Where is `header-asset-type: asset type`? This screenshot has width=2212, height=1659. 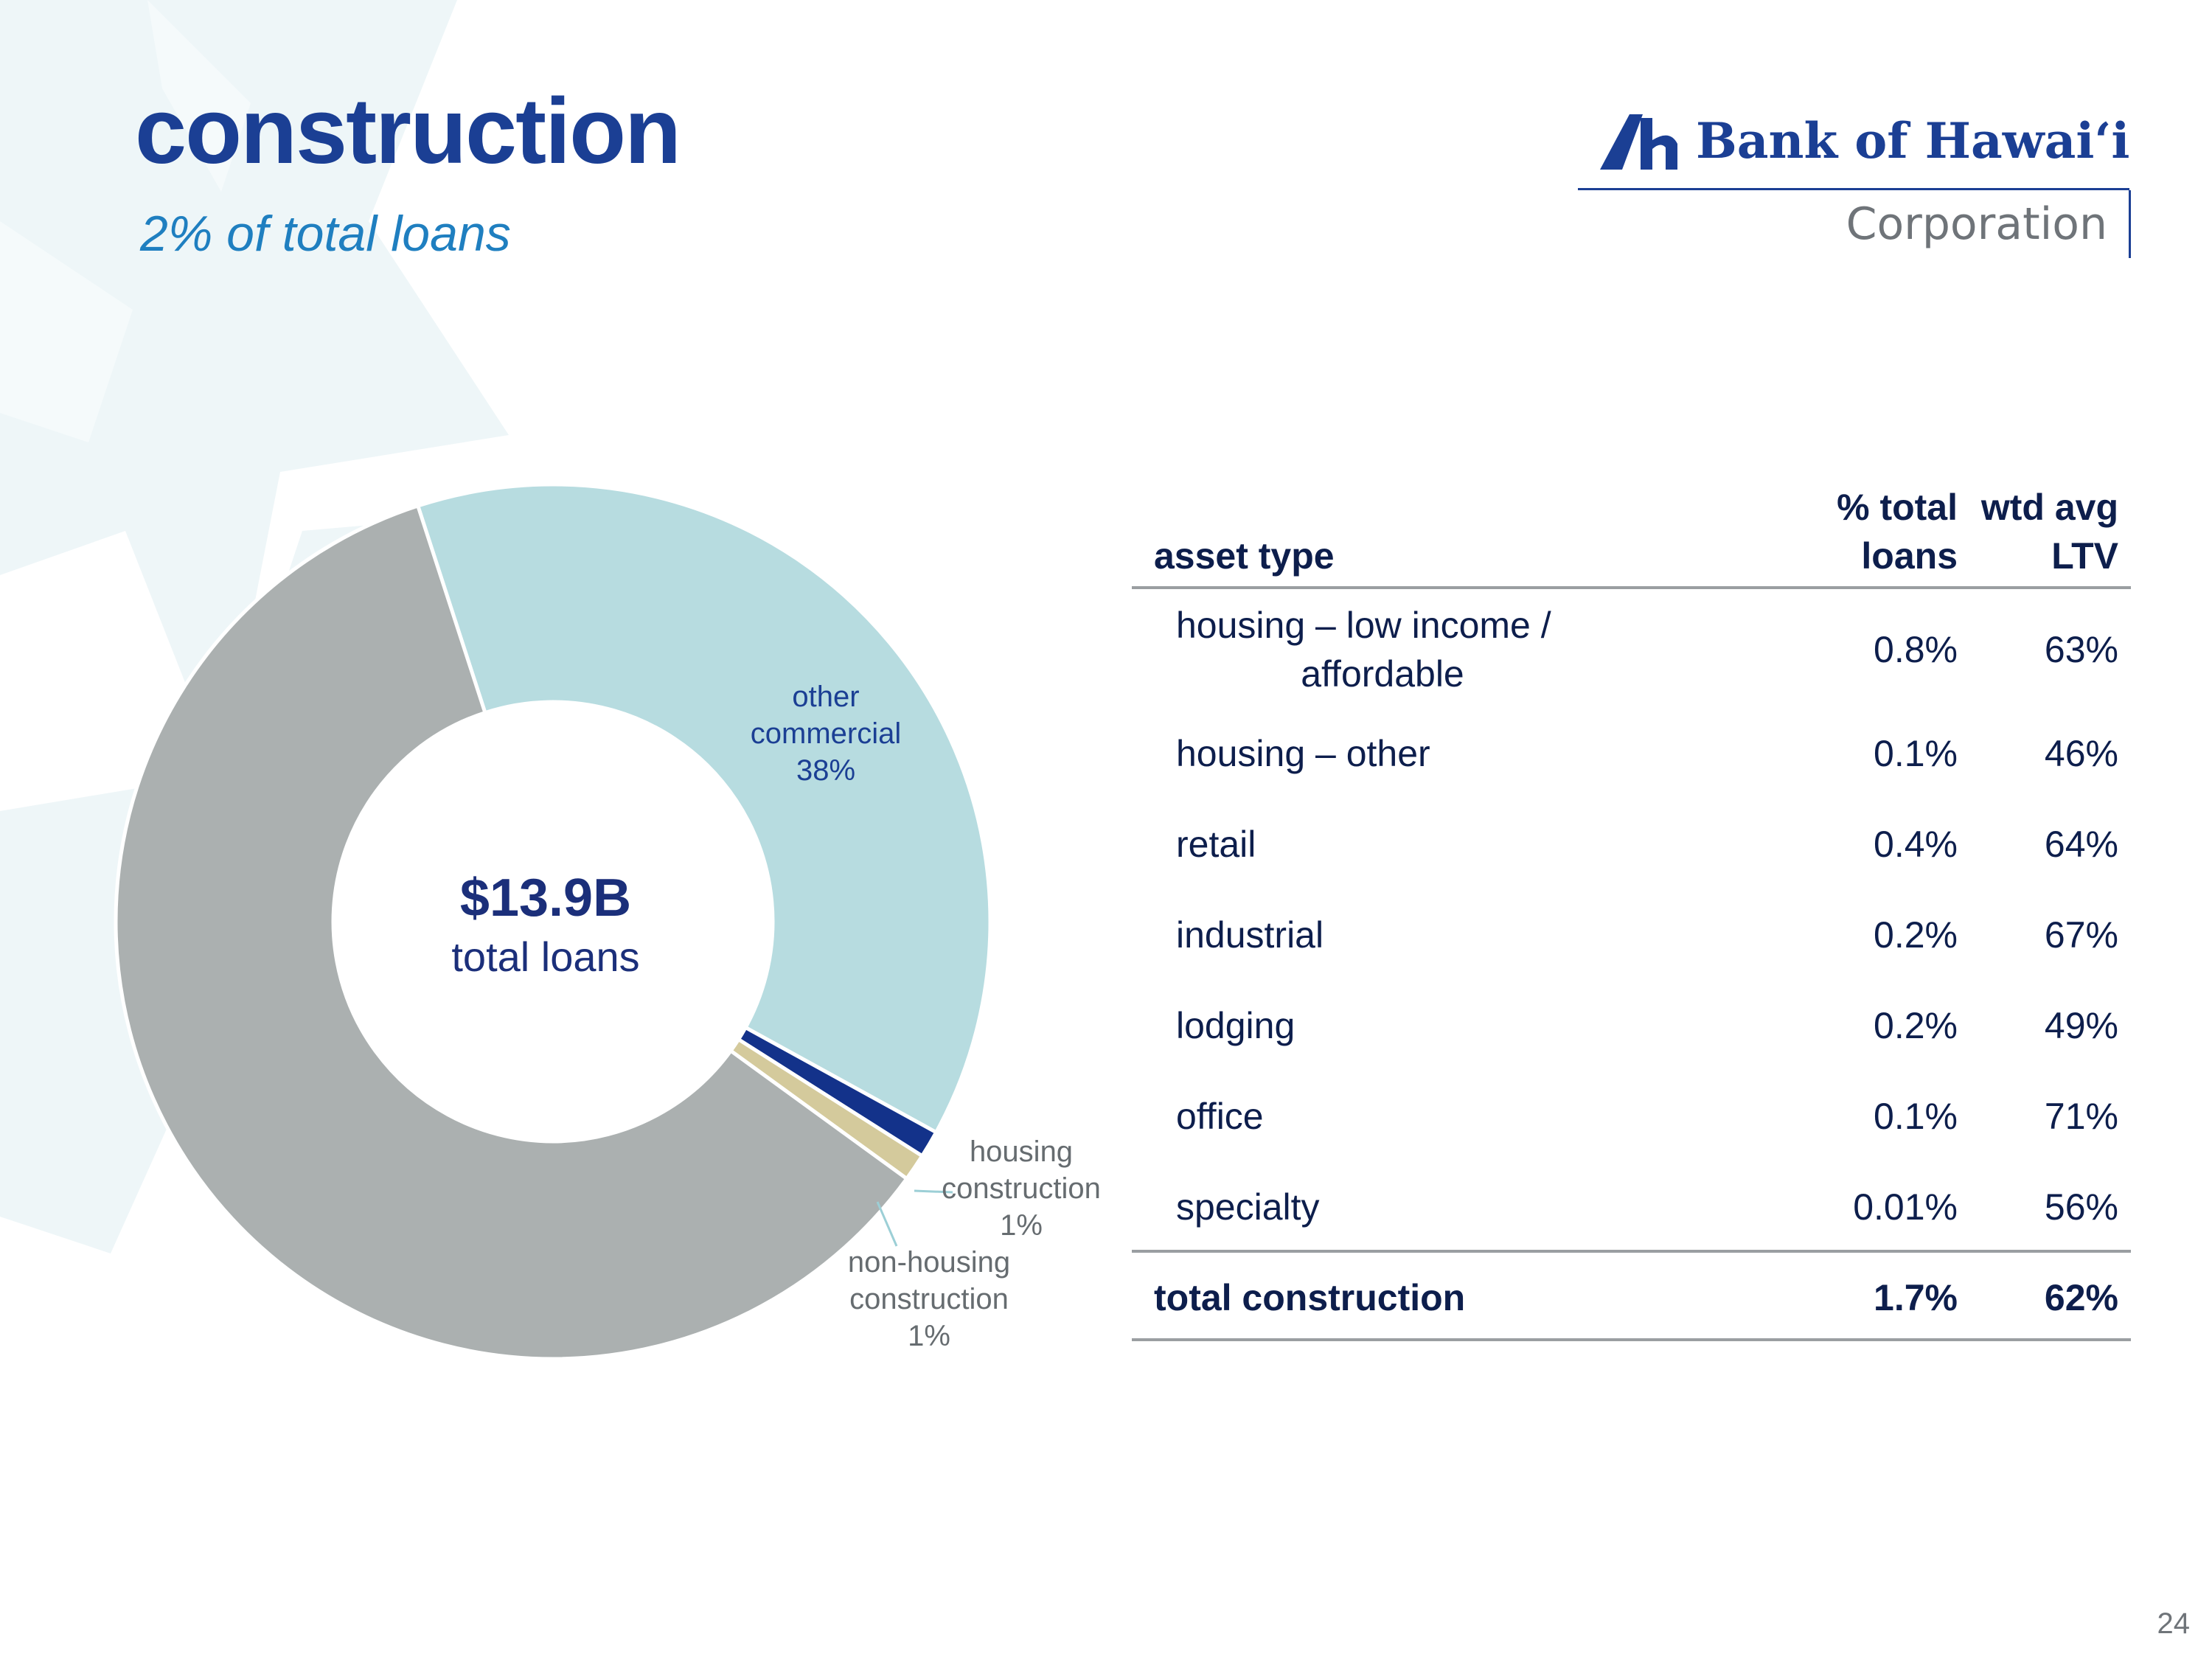
header-asset-type: asset type is located at coordinates (1244, 556).